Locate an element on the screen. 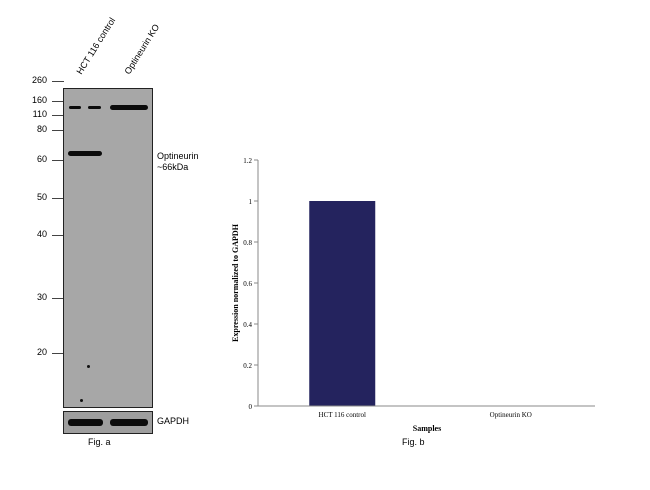  x-axis-labels: HCT 116 control Optineurin KO is located at coordinates (425, 415).